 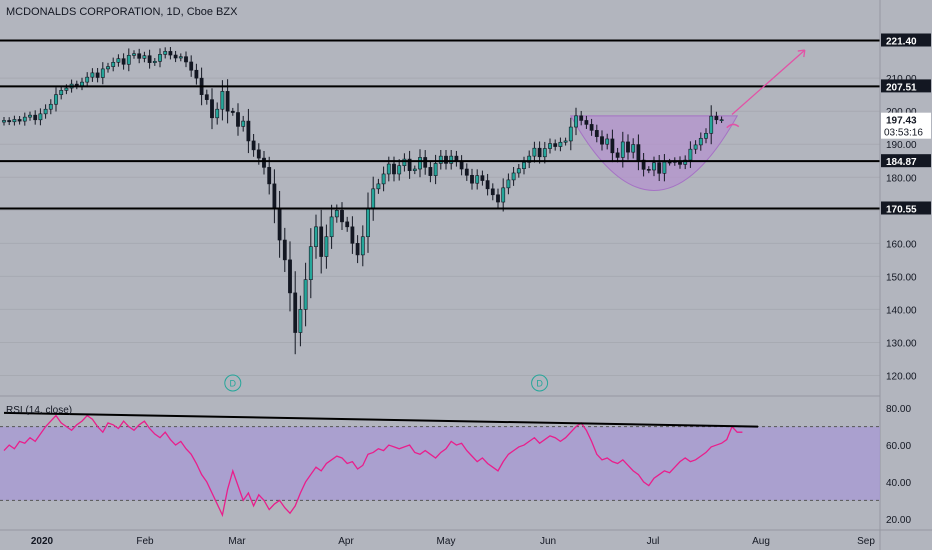 I want to click on rsi-band, so click(x=440, y=463).